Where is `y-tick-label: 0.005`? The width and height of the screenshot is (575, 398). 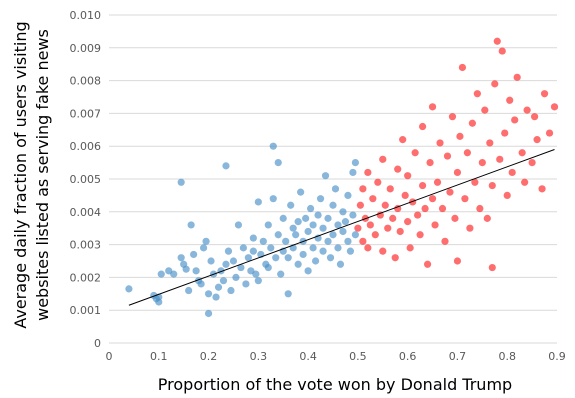 y-tick-label: 0.005 is located at coordinates (86, 179).